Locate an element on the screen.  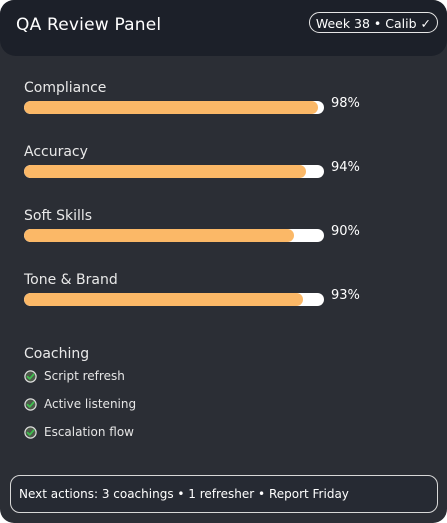
metric-label: Compliance is located at coordinates (65, 88).